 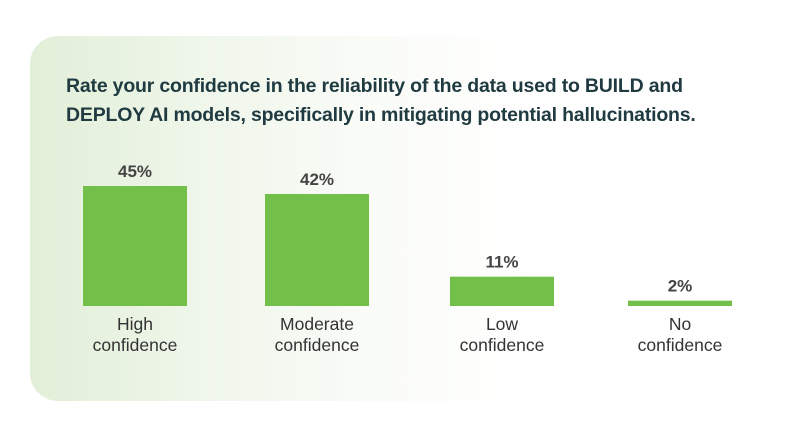 What do you see at coordinates (680, 324) in the screenshot?
I see `category-label-line-1: No` at bounding box center [680, 324].